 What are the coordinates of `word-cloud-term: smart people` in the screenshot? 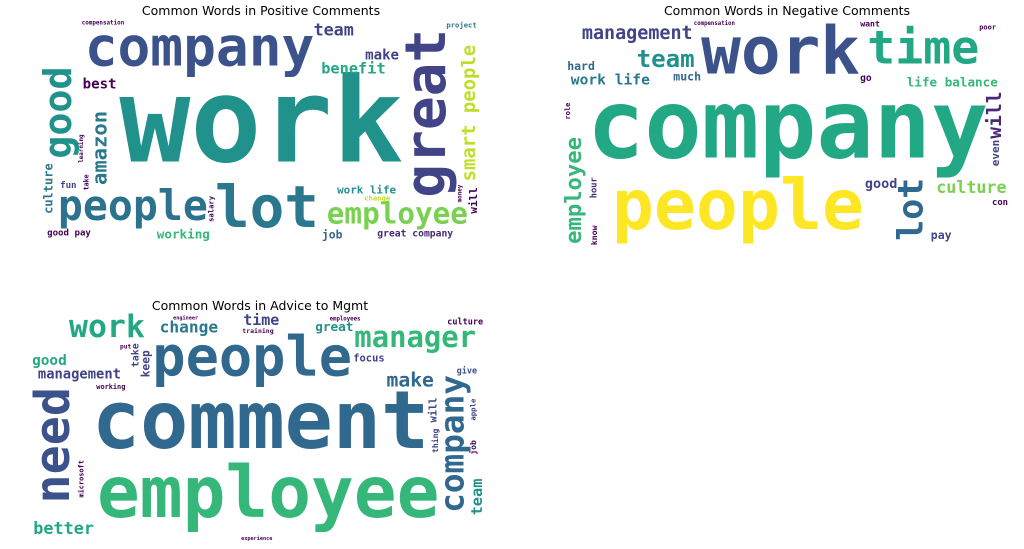 It's located at (469, 113).